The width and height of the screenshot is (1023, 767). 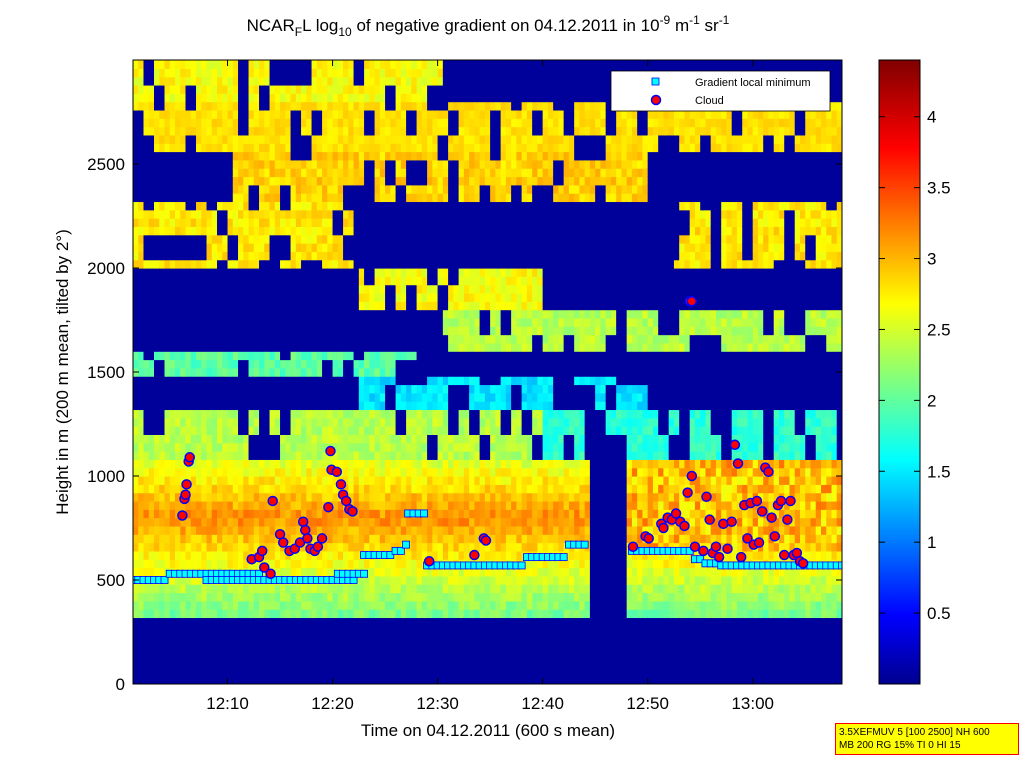 I want to click on legend-minimum-marker, so click(x=655, y=81).